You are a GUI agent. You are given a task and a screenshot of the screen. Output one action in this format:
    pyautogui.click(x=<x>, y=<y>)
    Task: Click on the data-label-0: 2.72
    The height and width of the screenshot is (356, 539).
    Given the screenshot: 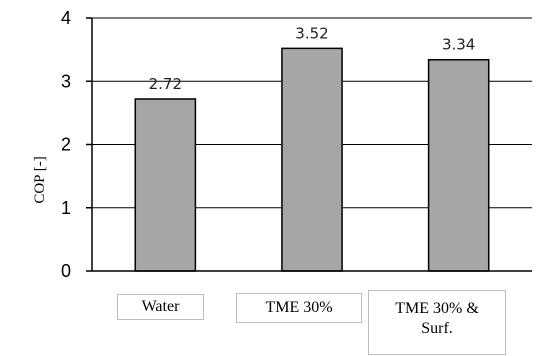 What is the action you would take?
    pyautogui.click(x=165, y=84)
    